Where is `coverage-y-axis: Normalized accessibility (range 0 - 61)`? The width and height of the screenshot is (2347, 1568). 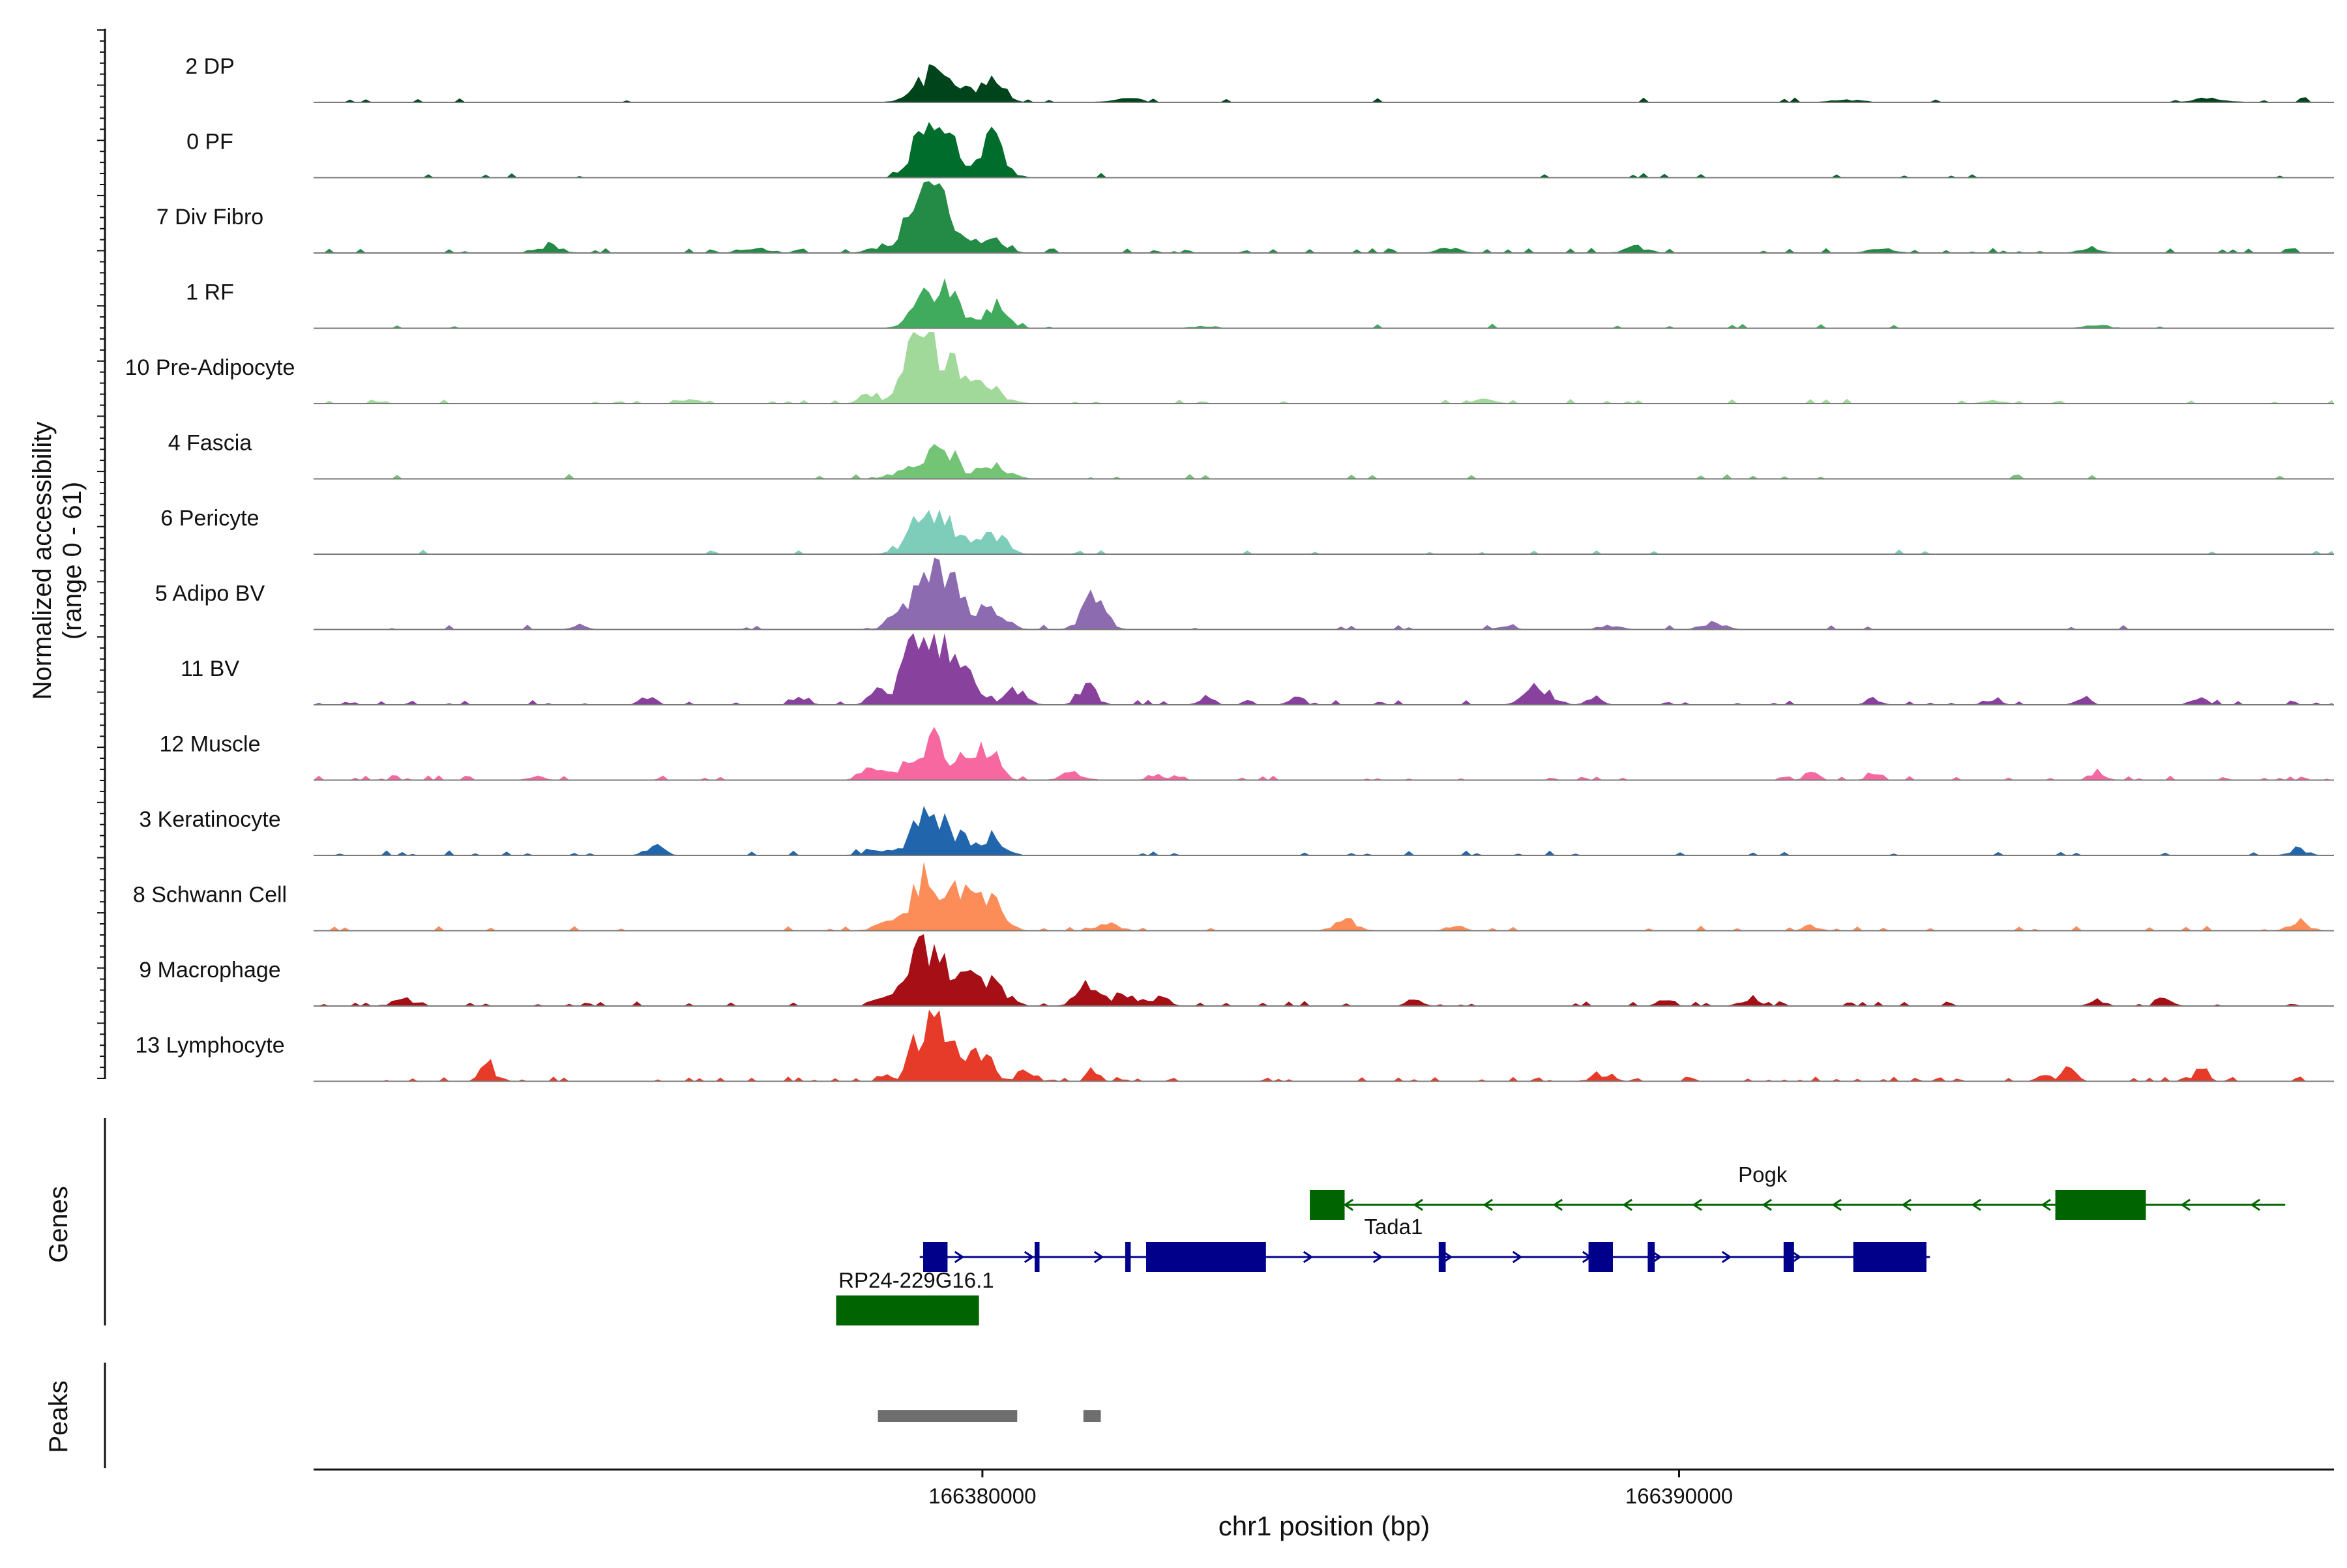
coverage-y-axis: Normalized accessibility (range 0 - 61) is located at coordinates (67, 554).